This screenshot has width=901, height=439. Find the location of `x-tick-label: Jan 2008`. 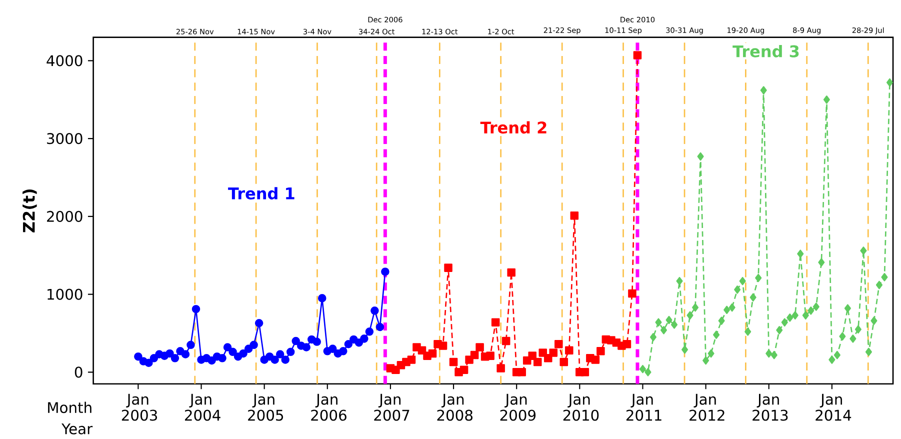

x-tick-label: Jan 2008 is located at coordinates (454, 407).